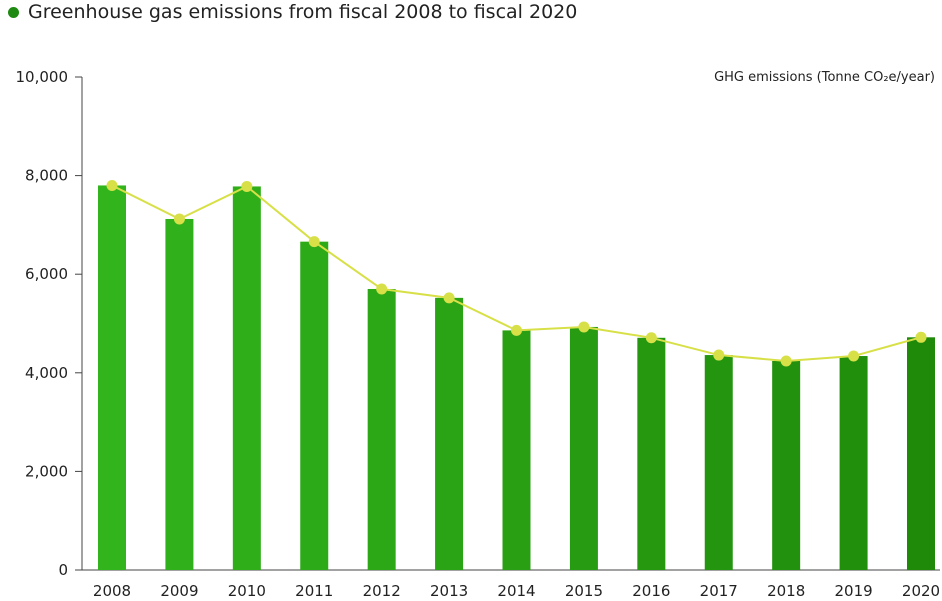 This screenshot has height=601, width=942. I want to click on y-tick-label: 2,000, so click(46, 471).